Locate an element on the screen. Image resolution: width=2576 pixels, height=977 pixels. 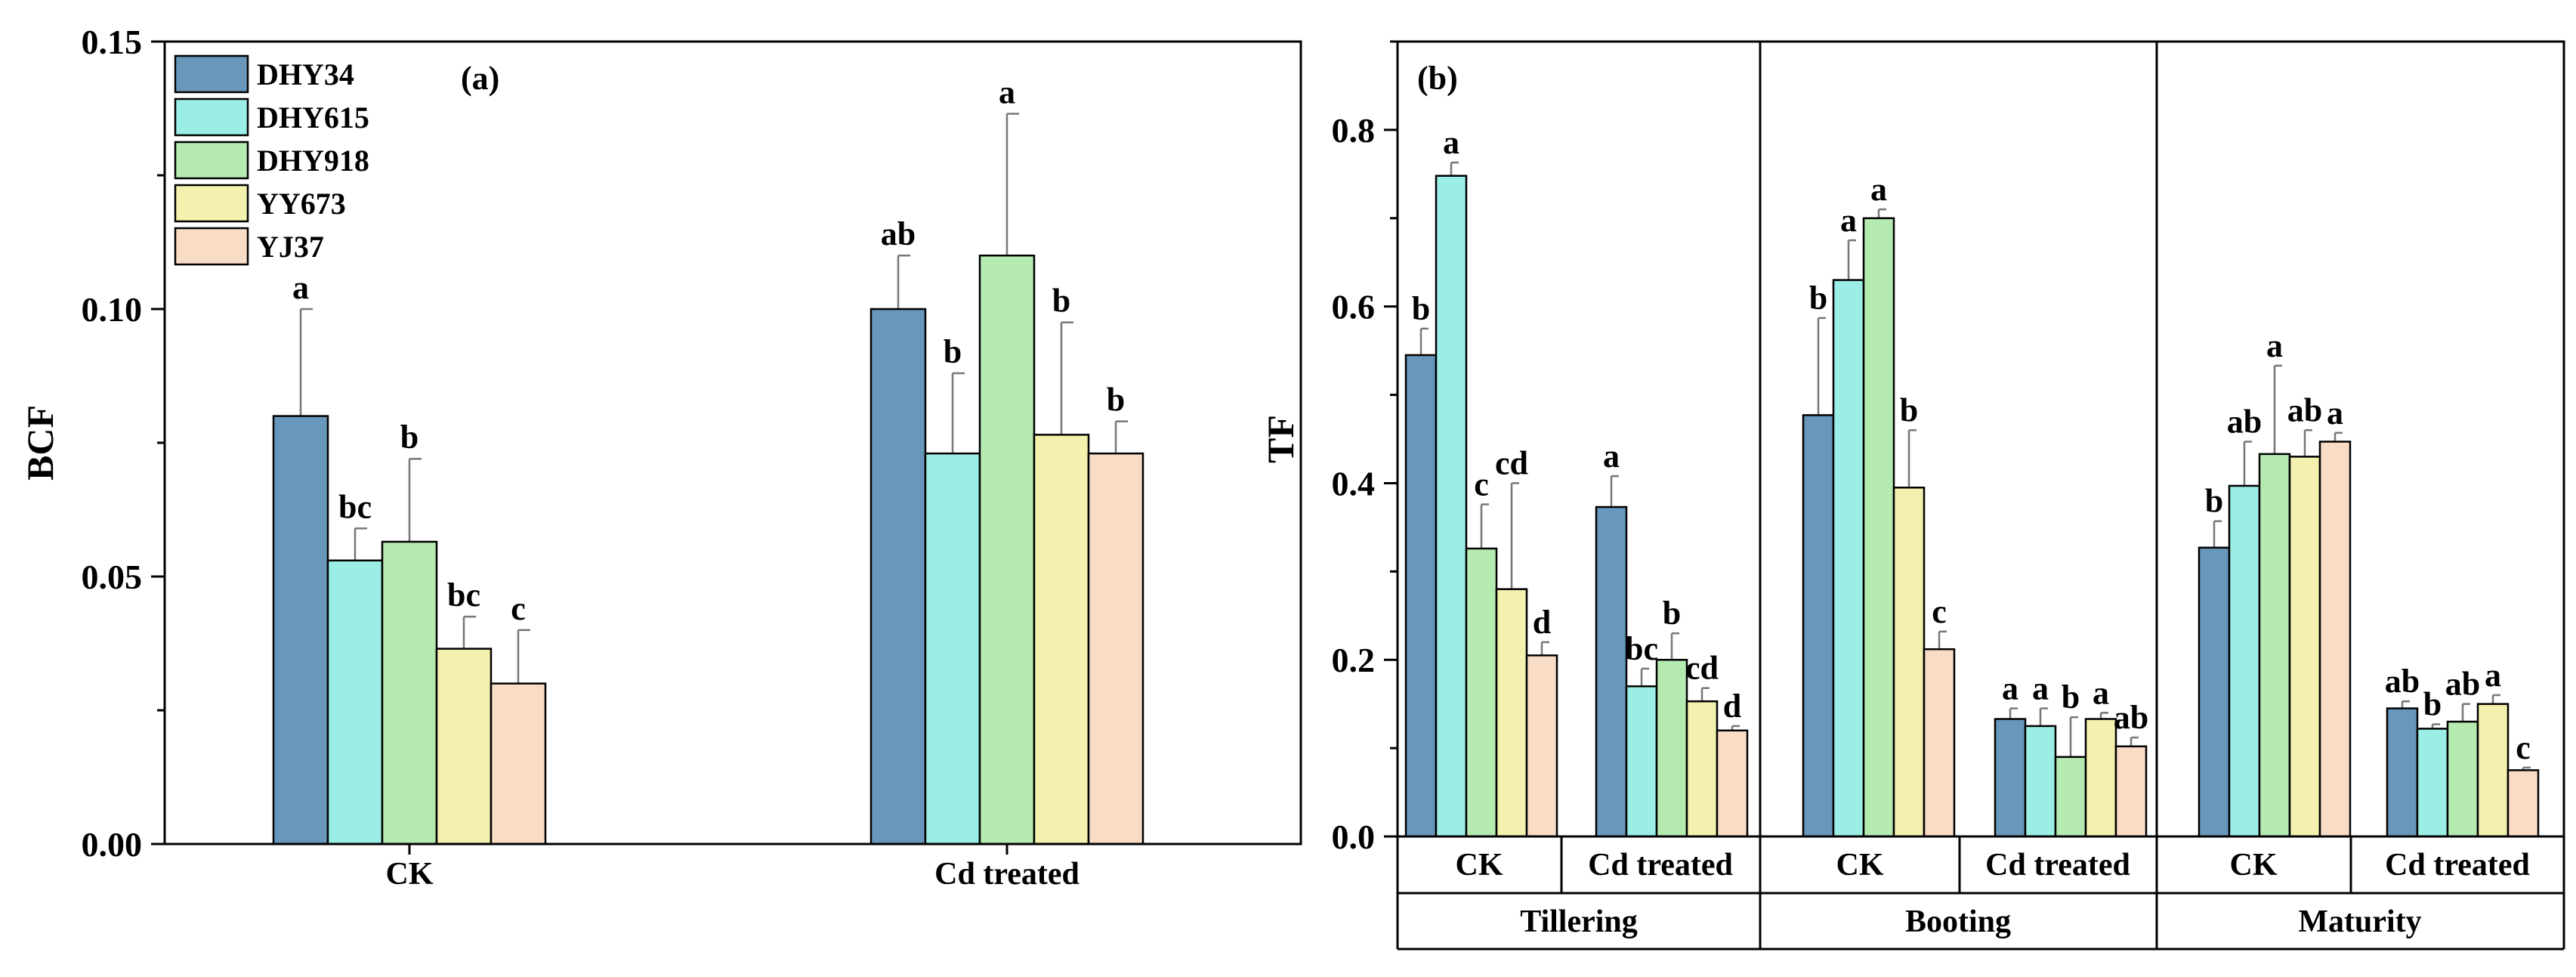
panel-a-y-axis: 0.00 0.05 0.10 0.15 is located at coordinates (123, 443).